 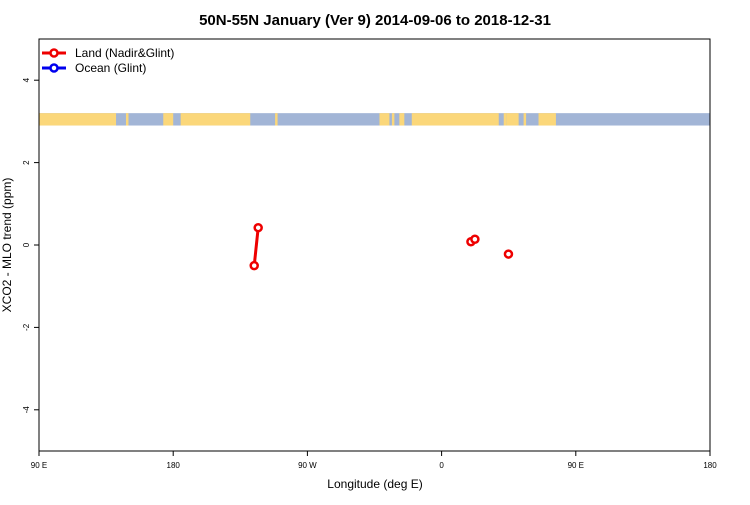 What do you see at coordinates (374, 484) in the screenshot?
I see `x-axis-label: Longitude (deg E)` at bounding box center [374, 484].